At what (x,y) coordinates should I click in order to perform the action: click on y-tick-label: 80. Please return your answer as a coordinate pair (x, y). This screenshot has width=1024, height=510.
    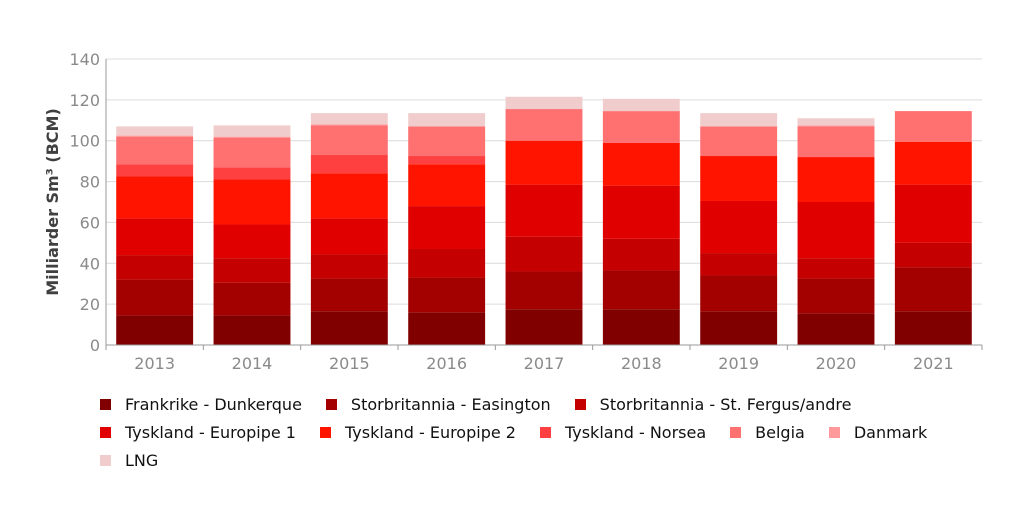
    Looking at the image, I should click on (90, 182).